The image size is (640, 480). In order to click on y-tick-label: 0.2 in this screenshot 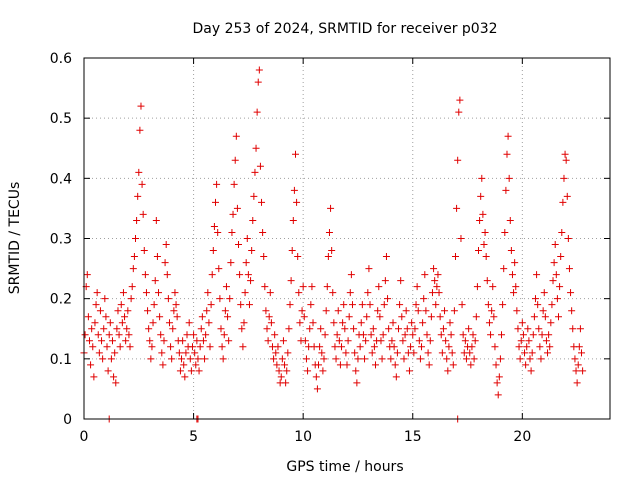, I will do `click(61, 300)`.